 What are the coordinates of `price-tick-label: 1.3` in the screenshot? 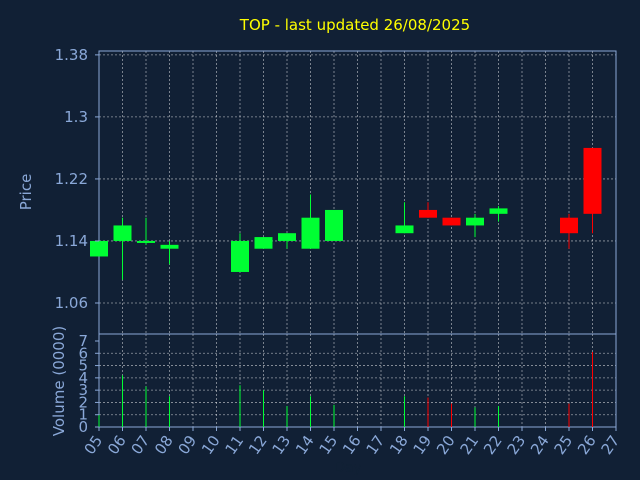 It's located at (76, 117).